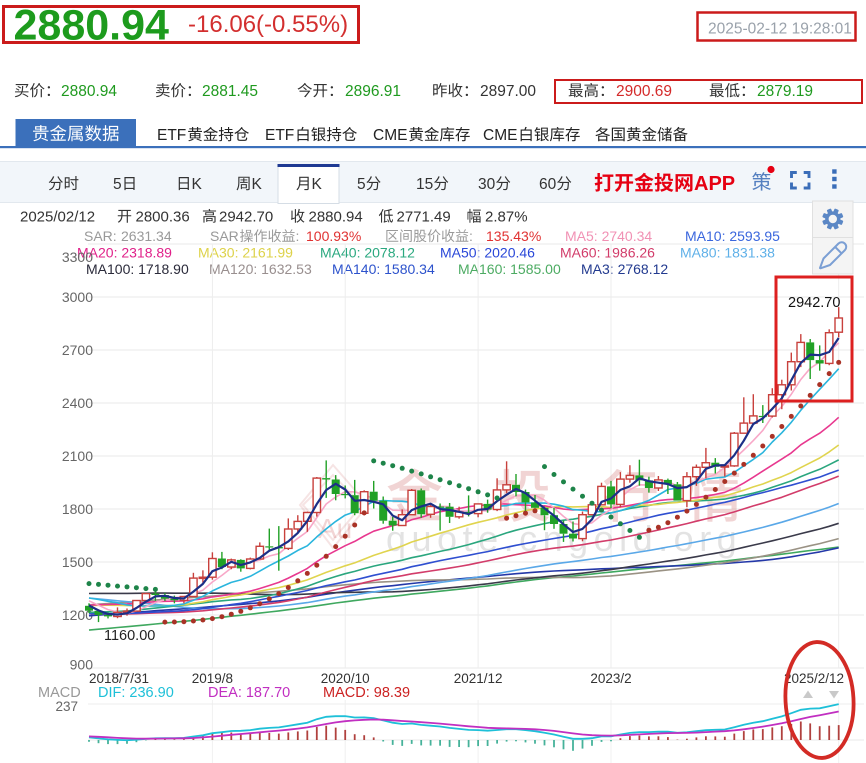 This screenshot has height=763, width=866. I want to click on svg-text: MACD: 98.39, so click(366, 693).